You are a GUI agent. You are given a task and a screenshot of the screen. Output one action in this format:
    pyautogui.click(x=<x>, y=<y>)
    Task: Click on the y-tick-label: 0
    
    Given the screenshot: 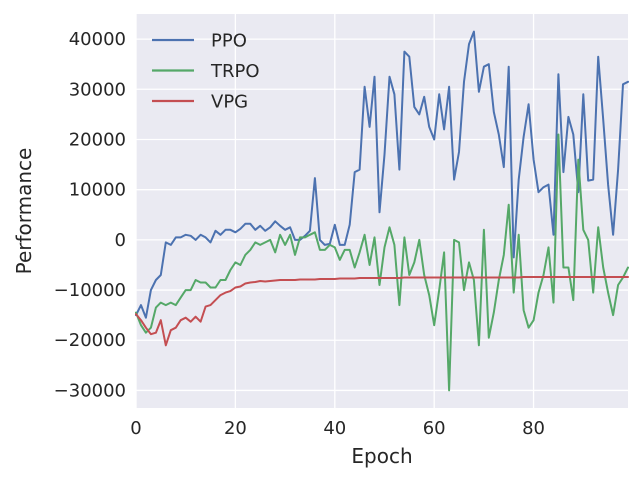 What is the action you would take?
    pyautogui.click(x=120, y=240)
    